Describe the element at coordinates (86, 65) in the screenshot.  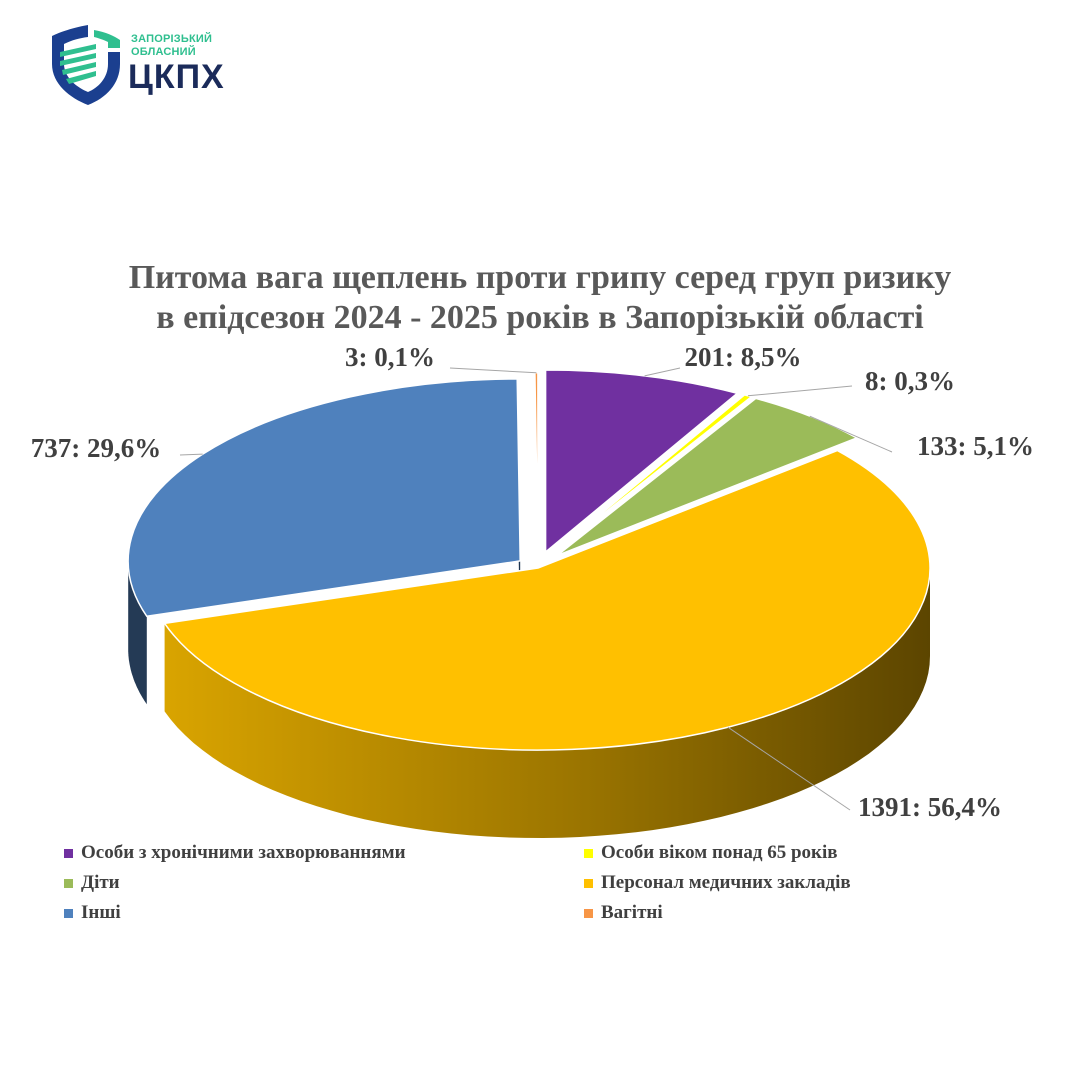
I see `shield-logo-icon` at that location.